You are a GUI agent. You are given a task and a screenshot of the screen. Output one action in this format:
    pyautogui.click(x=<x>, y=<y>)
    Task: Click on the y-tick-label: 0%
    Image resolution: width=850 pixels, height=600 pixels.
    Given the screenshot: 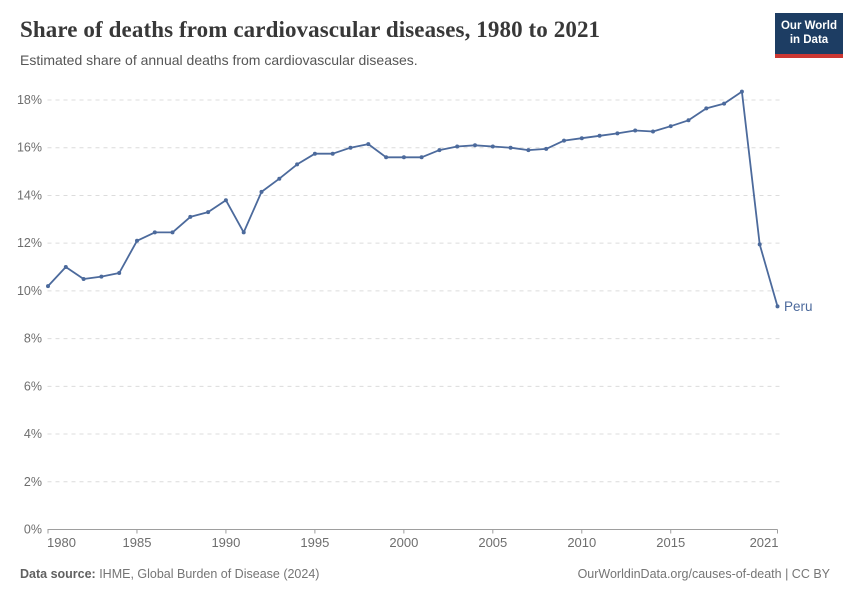 What is the action you would take?
    pyautogui.click(x=33, y=530)
    